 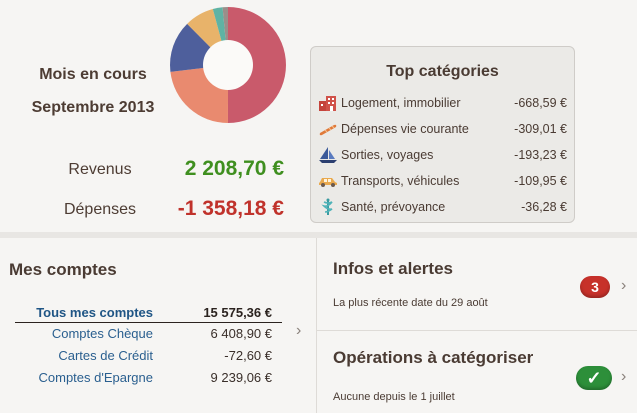 I want to click on donut-chart, so click(x=228, y=65).